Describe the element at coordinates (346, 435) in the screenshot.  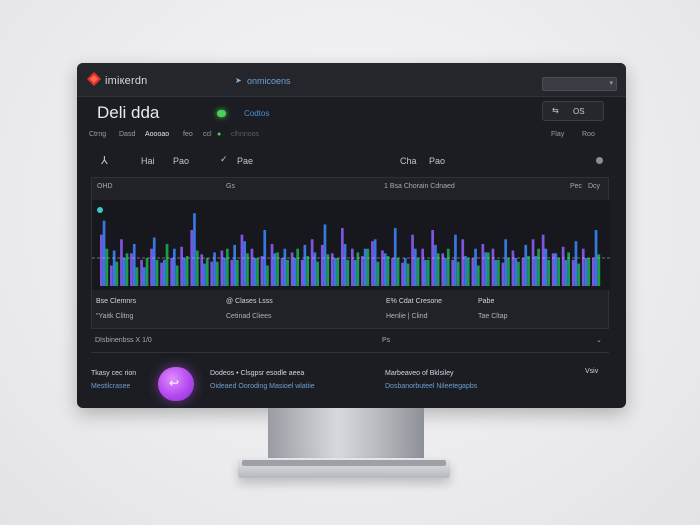
I see `monitor-stand-neck` at that location.